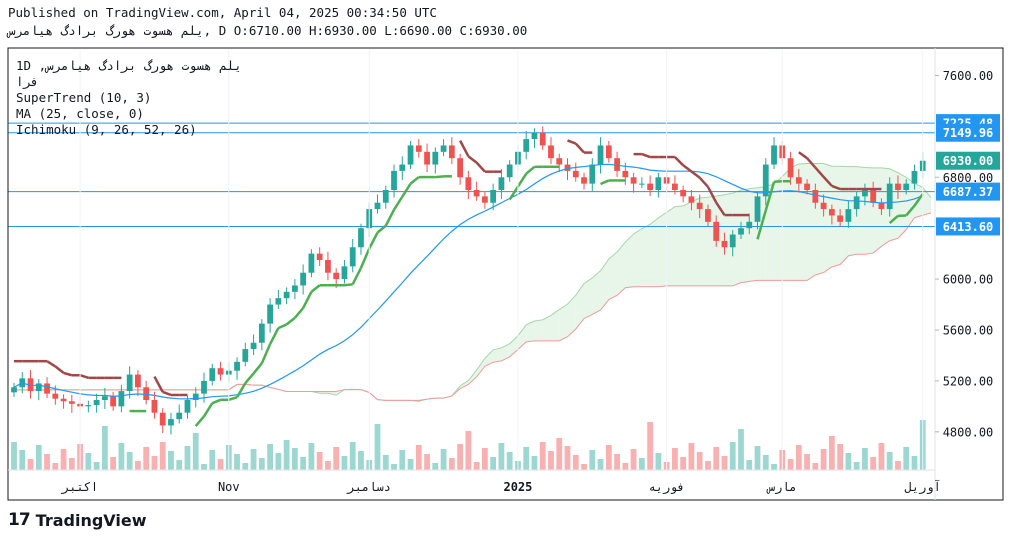 This screenshot has width=1012, height=541. What do you see at coordinates (27, 81) in the screenshot?
I see `legend-exchange: فرا` at bounding box center [27, 81].